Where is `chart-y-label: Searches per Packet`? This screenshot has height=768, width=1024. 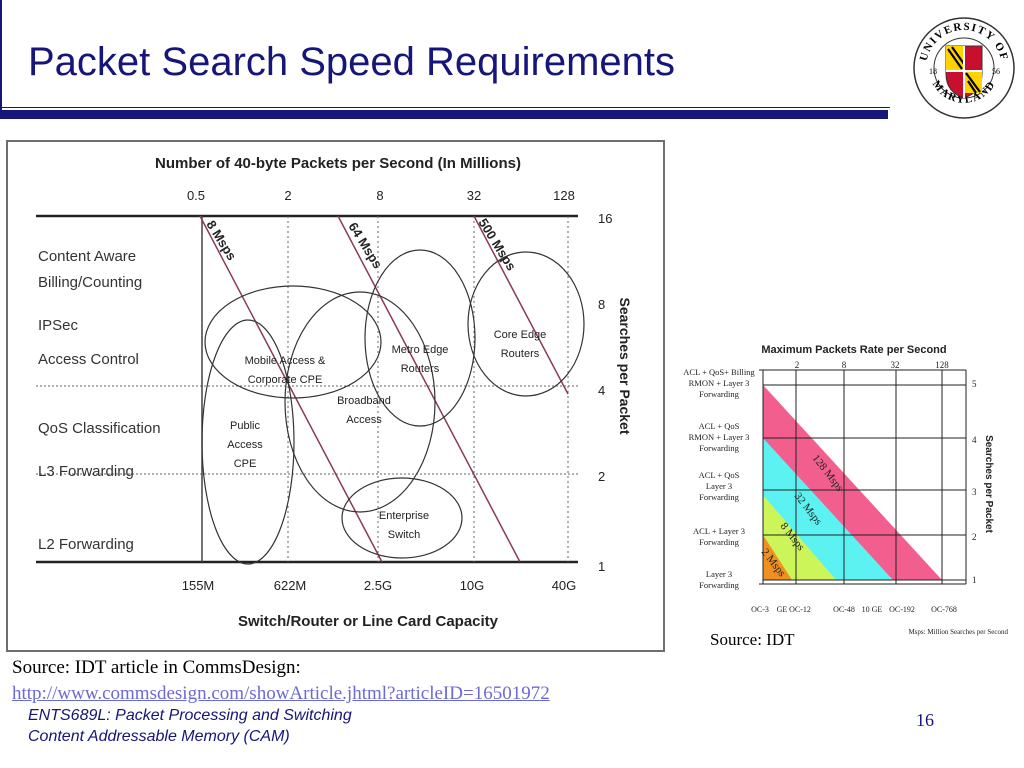
chart-y-label: Searches per Packet is located at coordinates (625, 366).